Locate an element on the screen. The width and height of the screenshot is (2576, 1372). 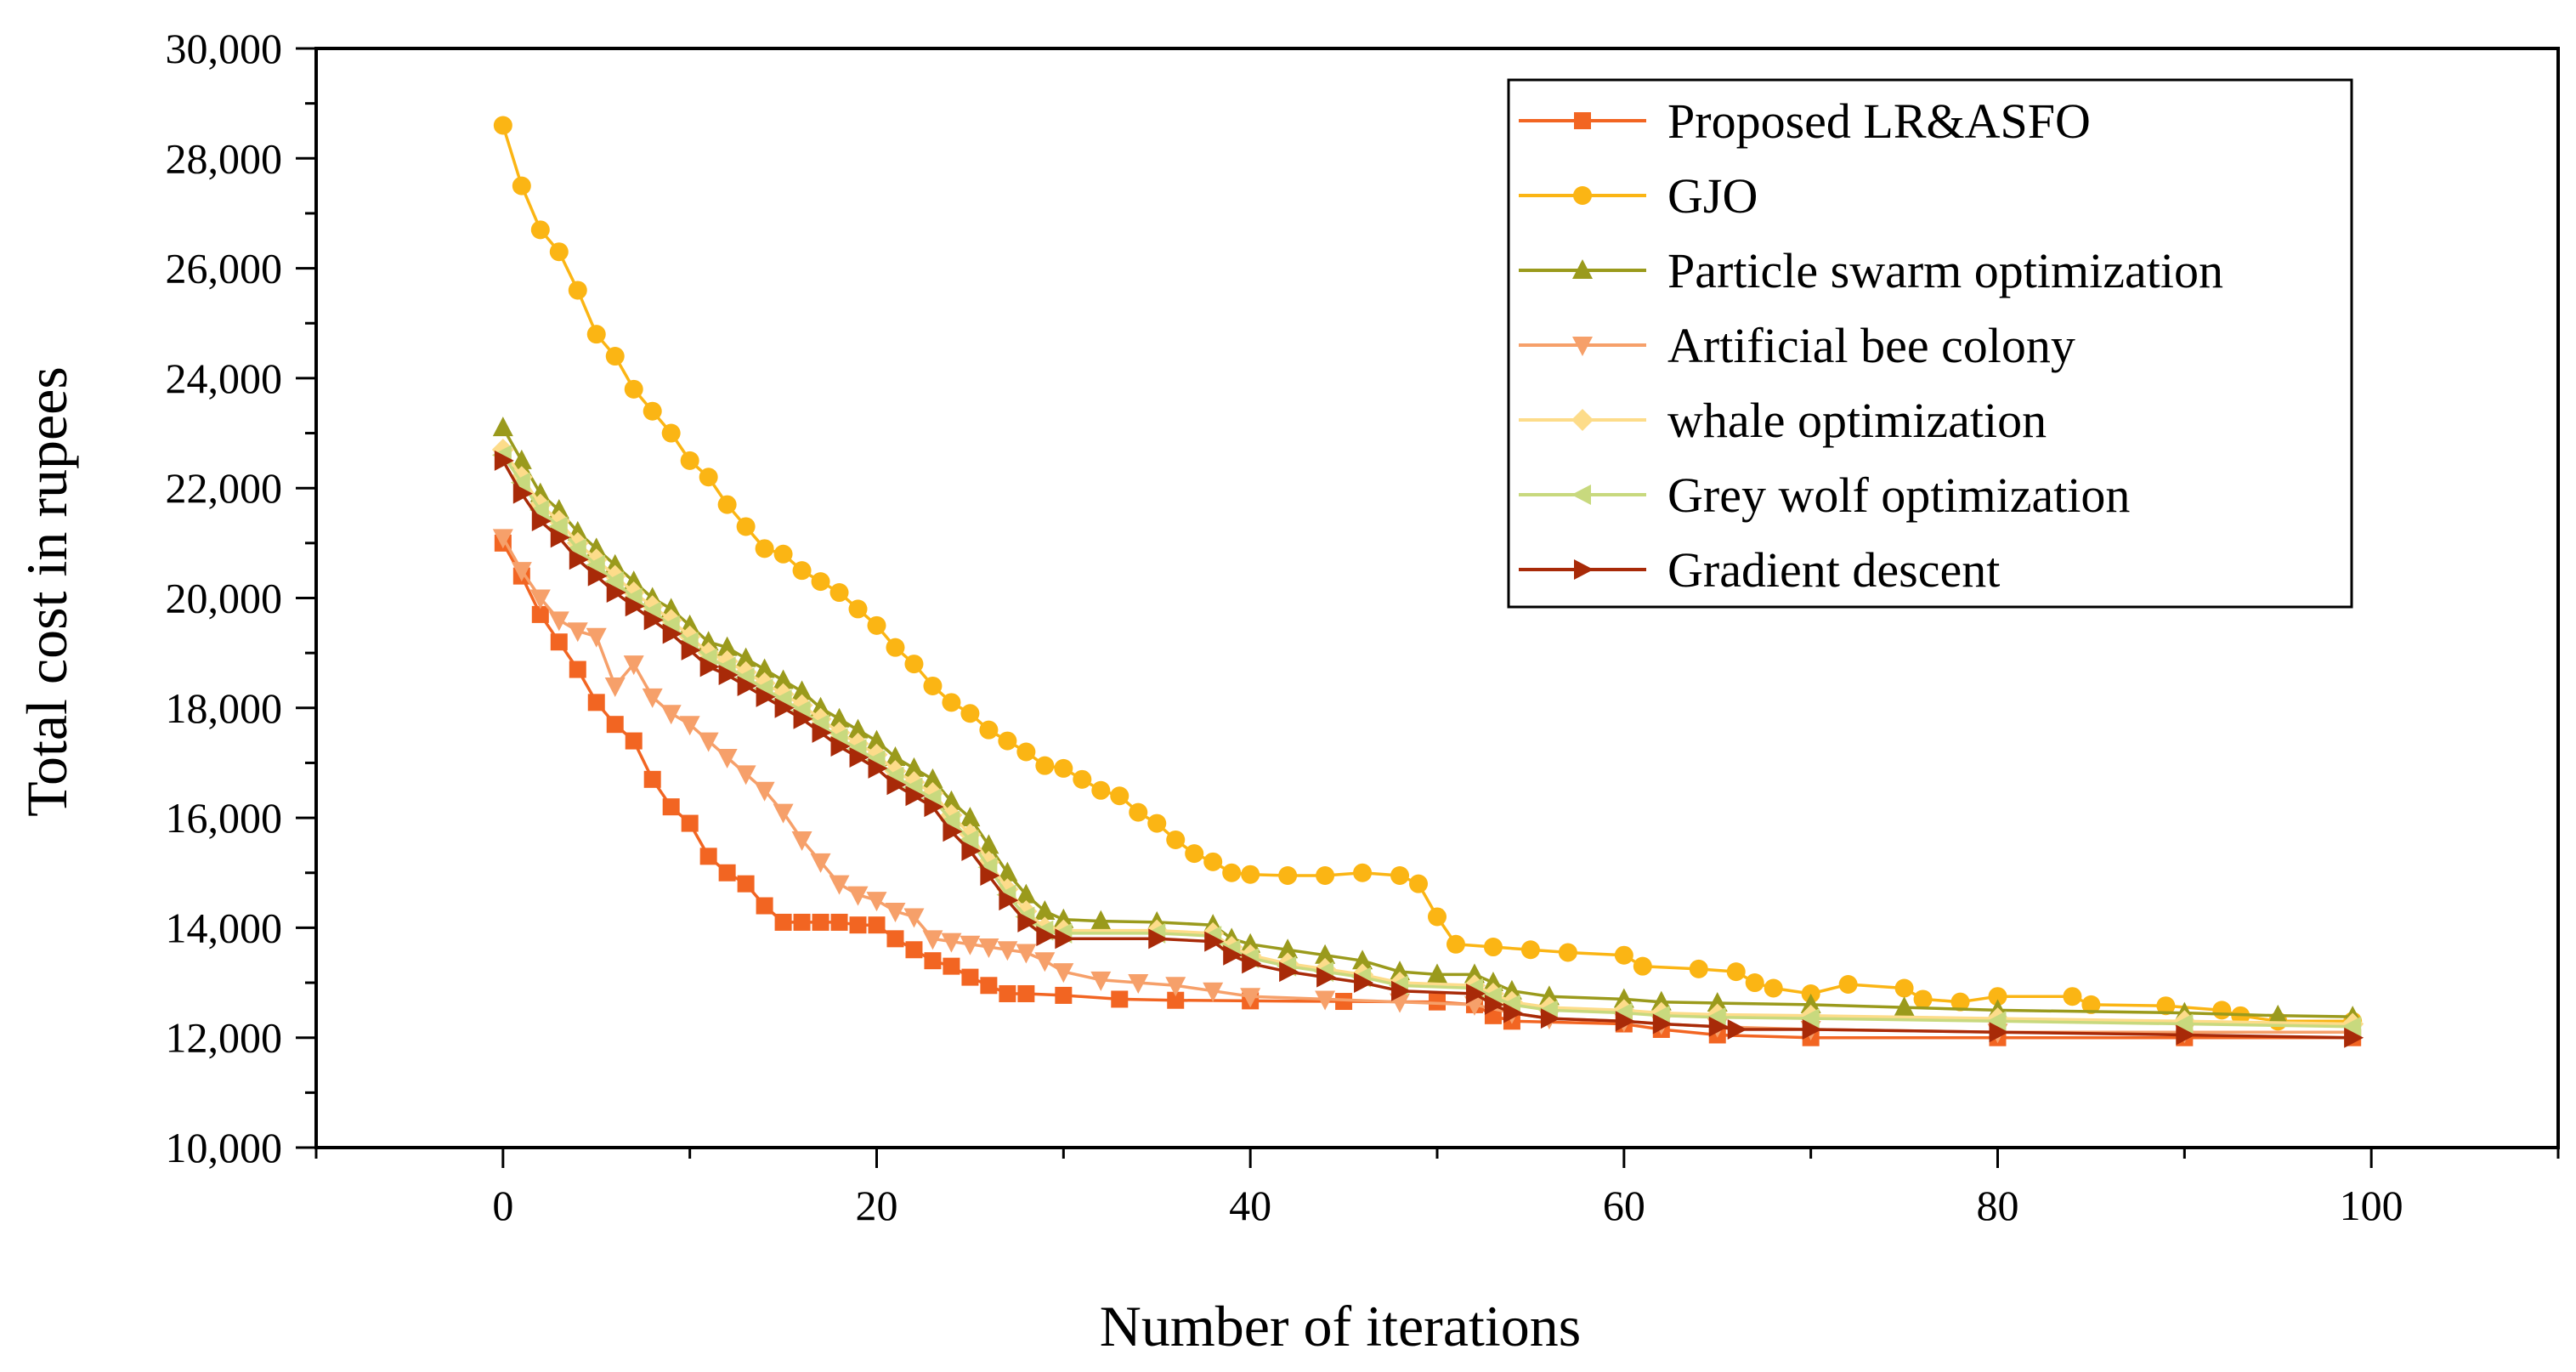
y-tick-label: 30,000 is located at coordinates (224, 48).